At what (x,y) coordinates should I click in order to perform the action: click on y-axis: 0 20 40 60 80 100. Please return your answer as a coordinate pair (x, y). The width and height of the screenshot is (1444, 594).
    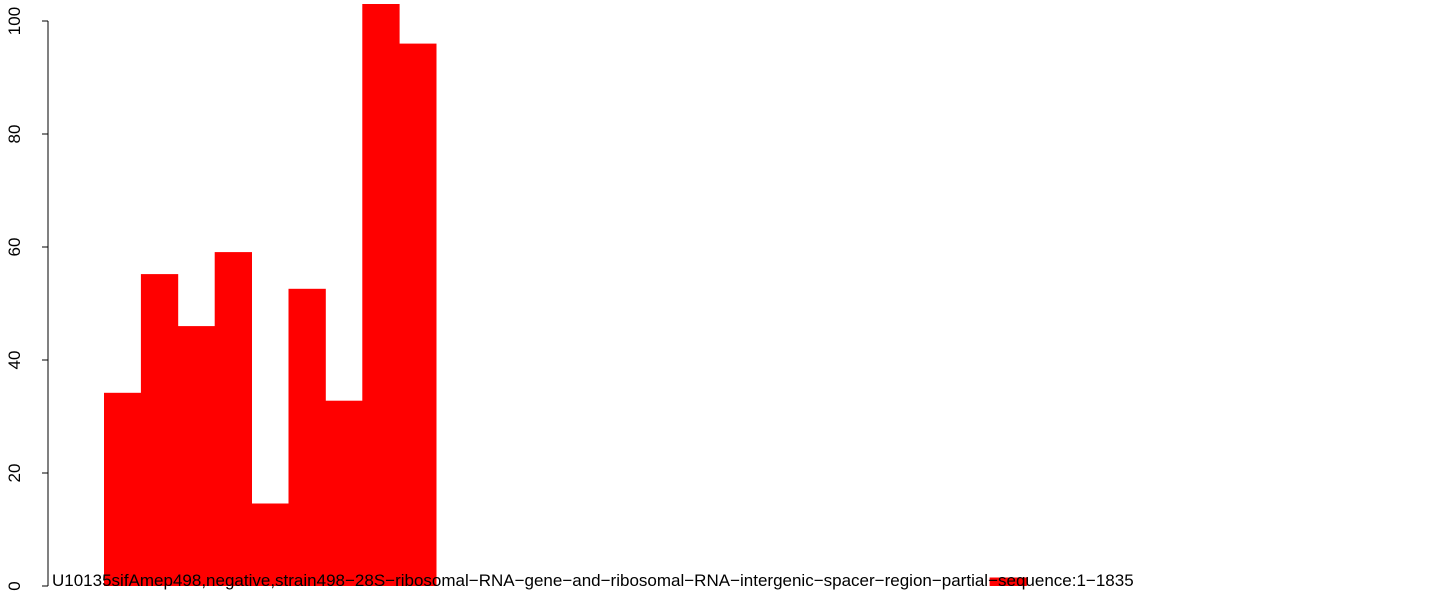
    Looking at the image, I should click on (27, 299).